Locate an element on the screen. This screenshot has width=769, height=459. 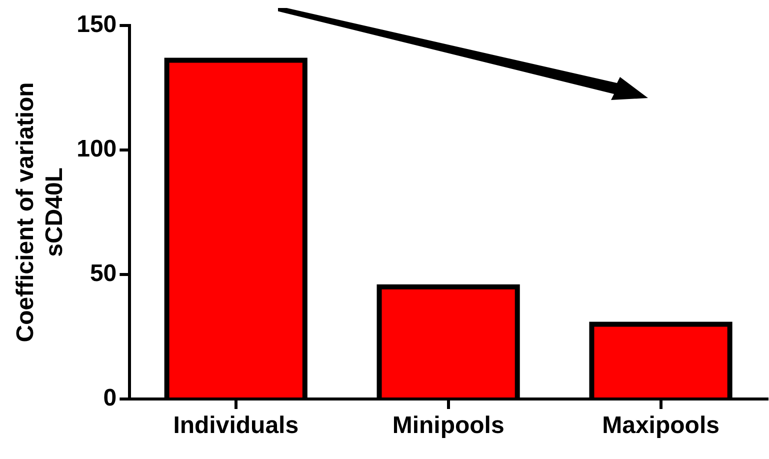
y-tick-label: 100 is located at coordinates (96, 149).